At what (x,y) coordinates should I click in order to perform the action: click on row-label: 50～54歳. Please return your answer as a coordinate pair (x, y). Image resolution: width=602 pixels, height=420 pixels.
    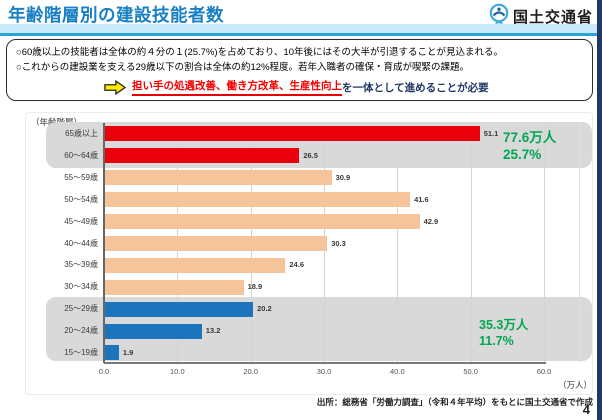
    Looking at the image, I should click on (81, 199).